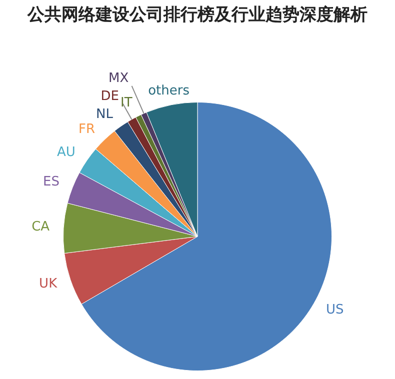 This screenshot has width=395, height=379. I want to click on slice-label: IT, so click(126, 103).